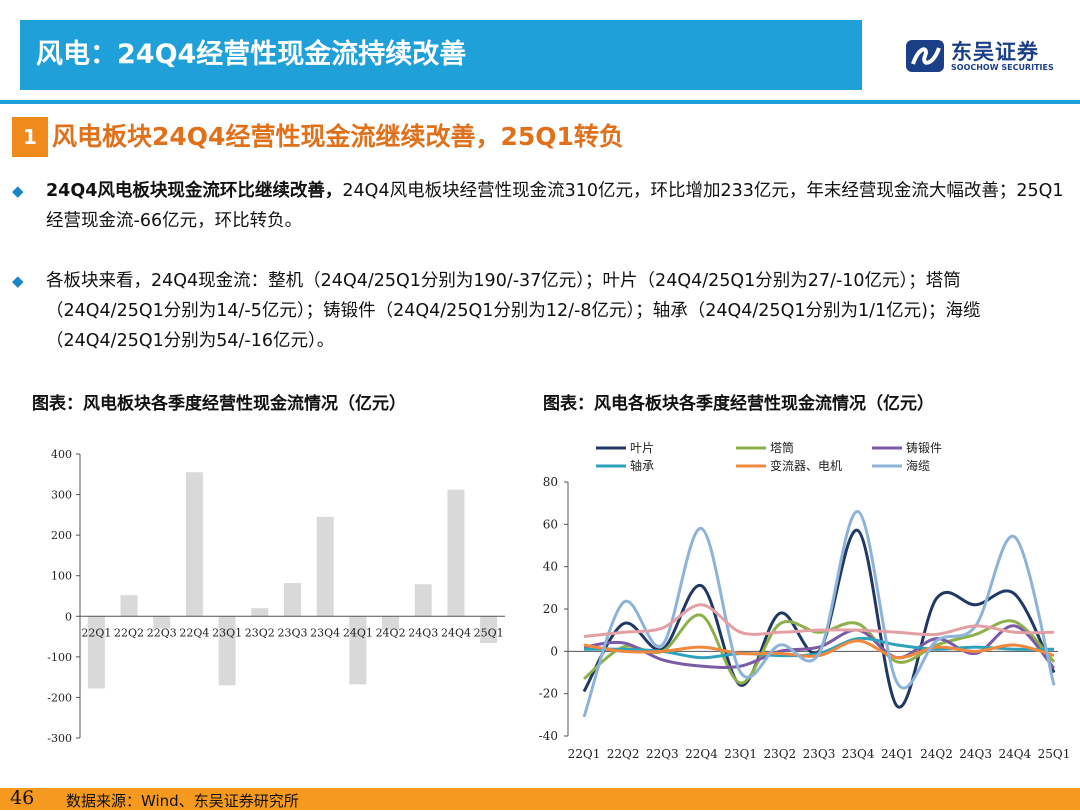  Describe the element at coordinates (61, 495) in the screenshot. I see `y-tick-label: 300` at that location.